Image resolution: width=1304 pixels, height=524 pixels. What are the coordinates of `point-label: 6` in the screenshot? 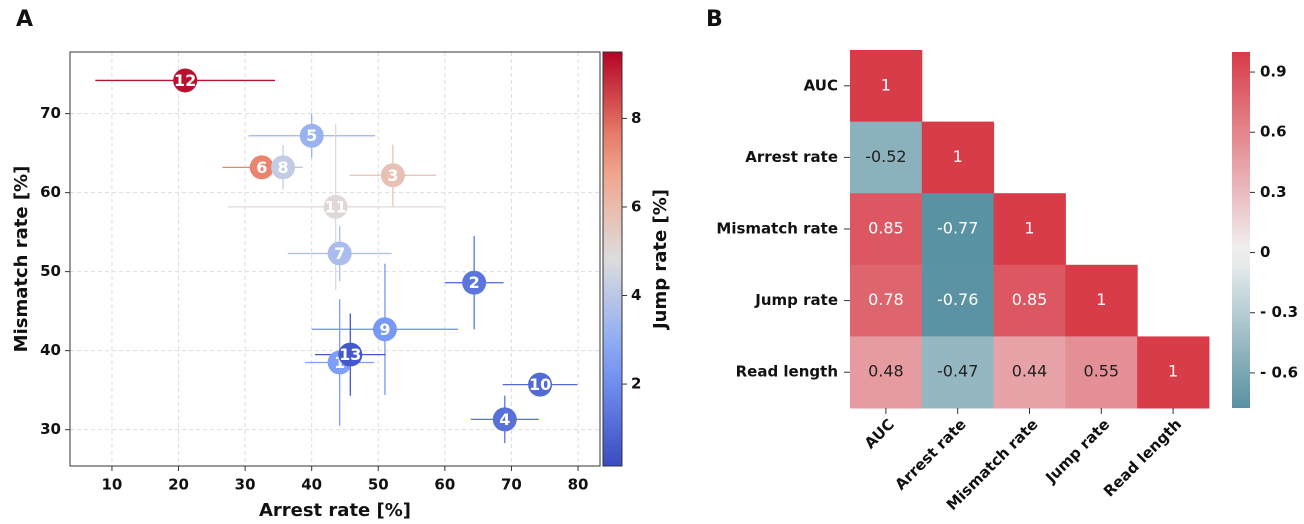 It's located at (261, 167).